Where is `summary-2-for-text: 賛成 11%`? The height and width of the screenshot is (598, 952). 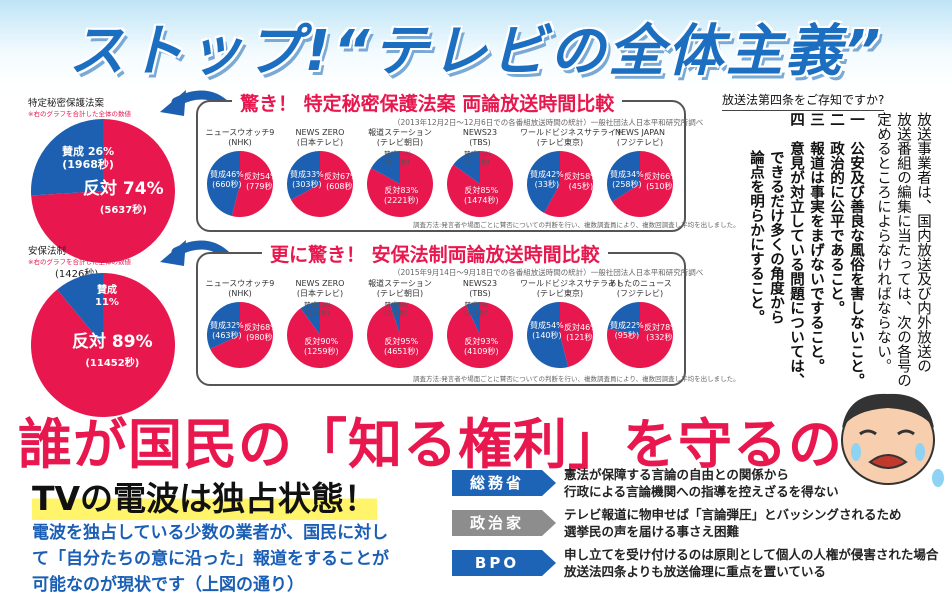 summary-2-for-text: 賛成 11% is located at coordinates (107, 297).